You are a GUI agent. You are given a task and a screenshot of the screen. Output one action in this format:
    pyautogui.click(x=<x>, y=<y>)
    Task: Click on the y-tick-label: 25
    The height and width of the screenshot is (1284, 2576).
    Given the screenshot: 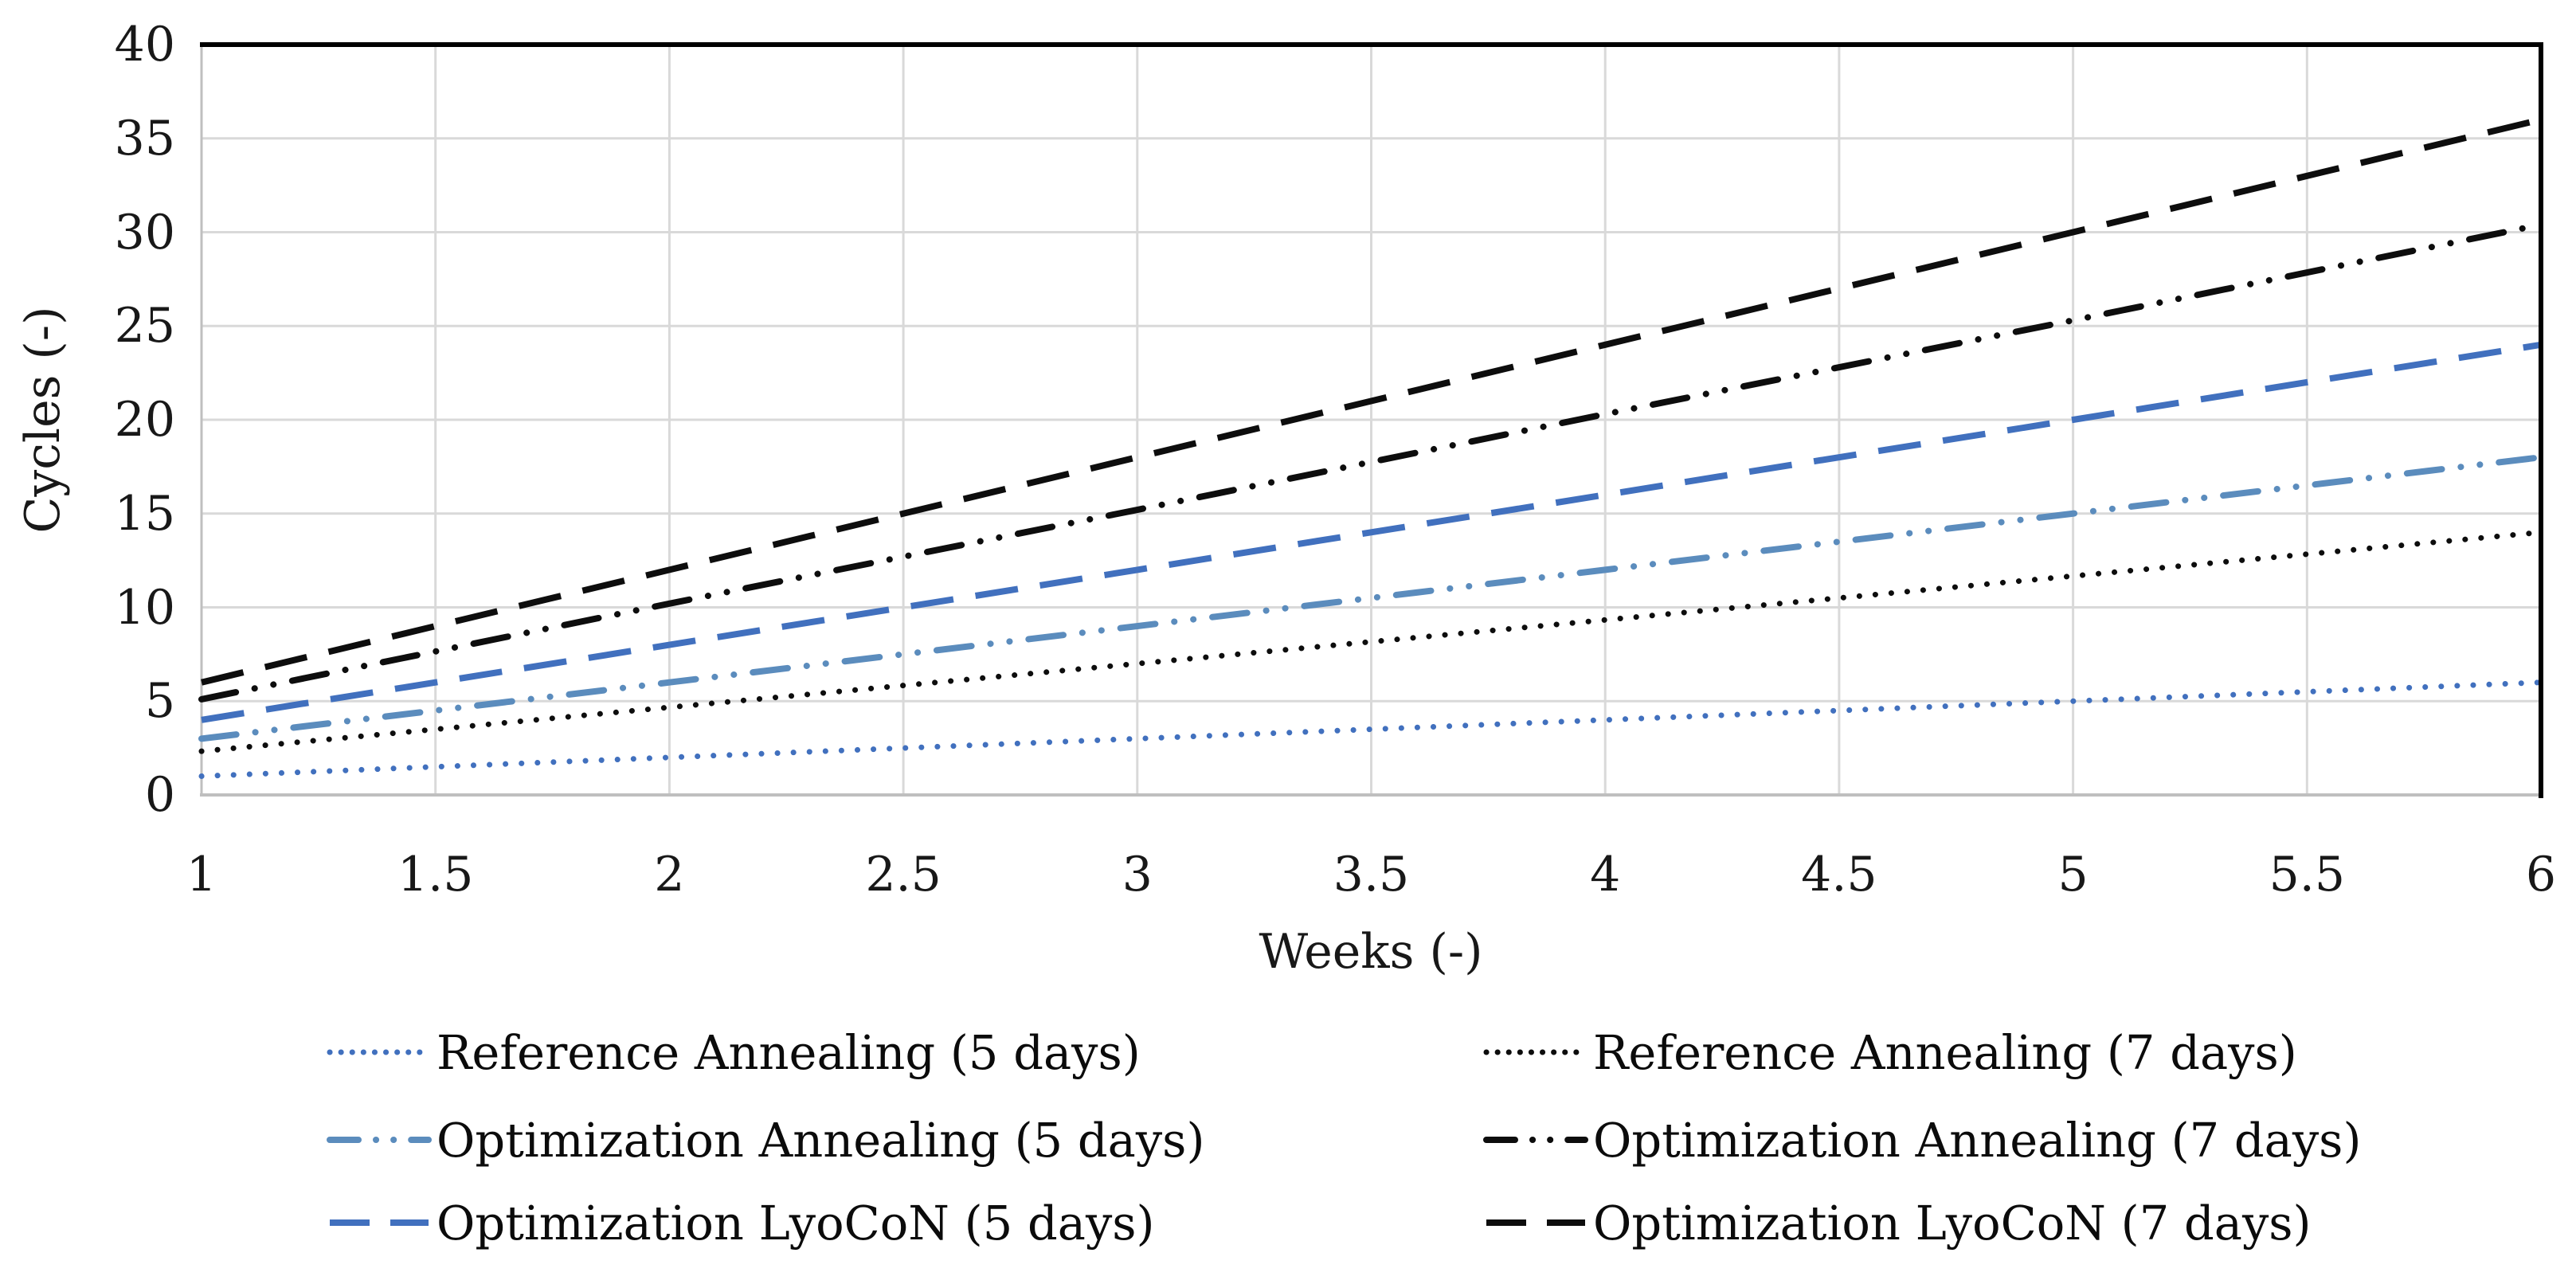 What is the action you would take?
    pyautogui.click(x=144, y=326)
    